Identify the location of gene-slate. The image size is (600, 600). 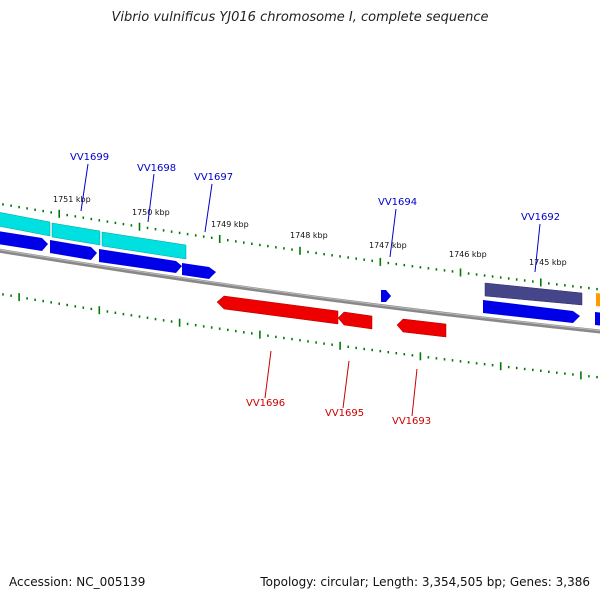
(533, 294).